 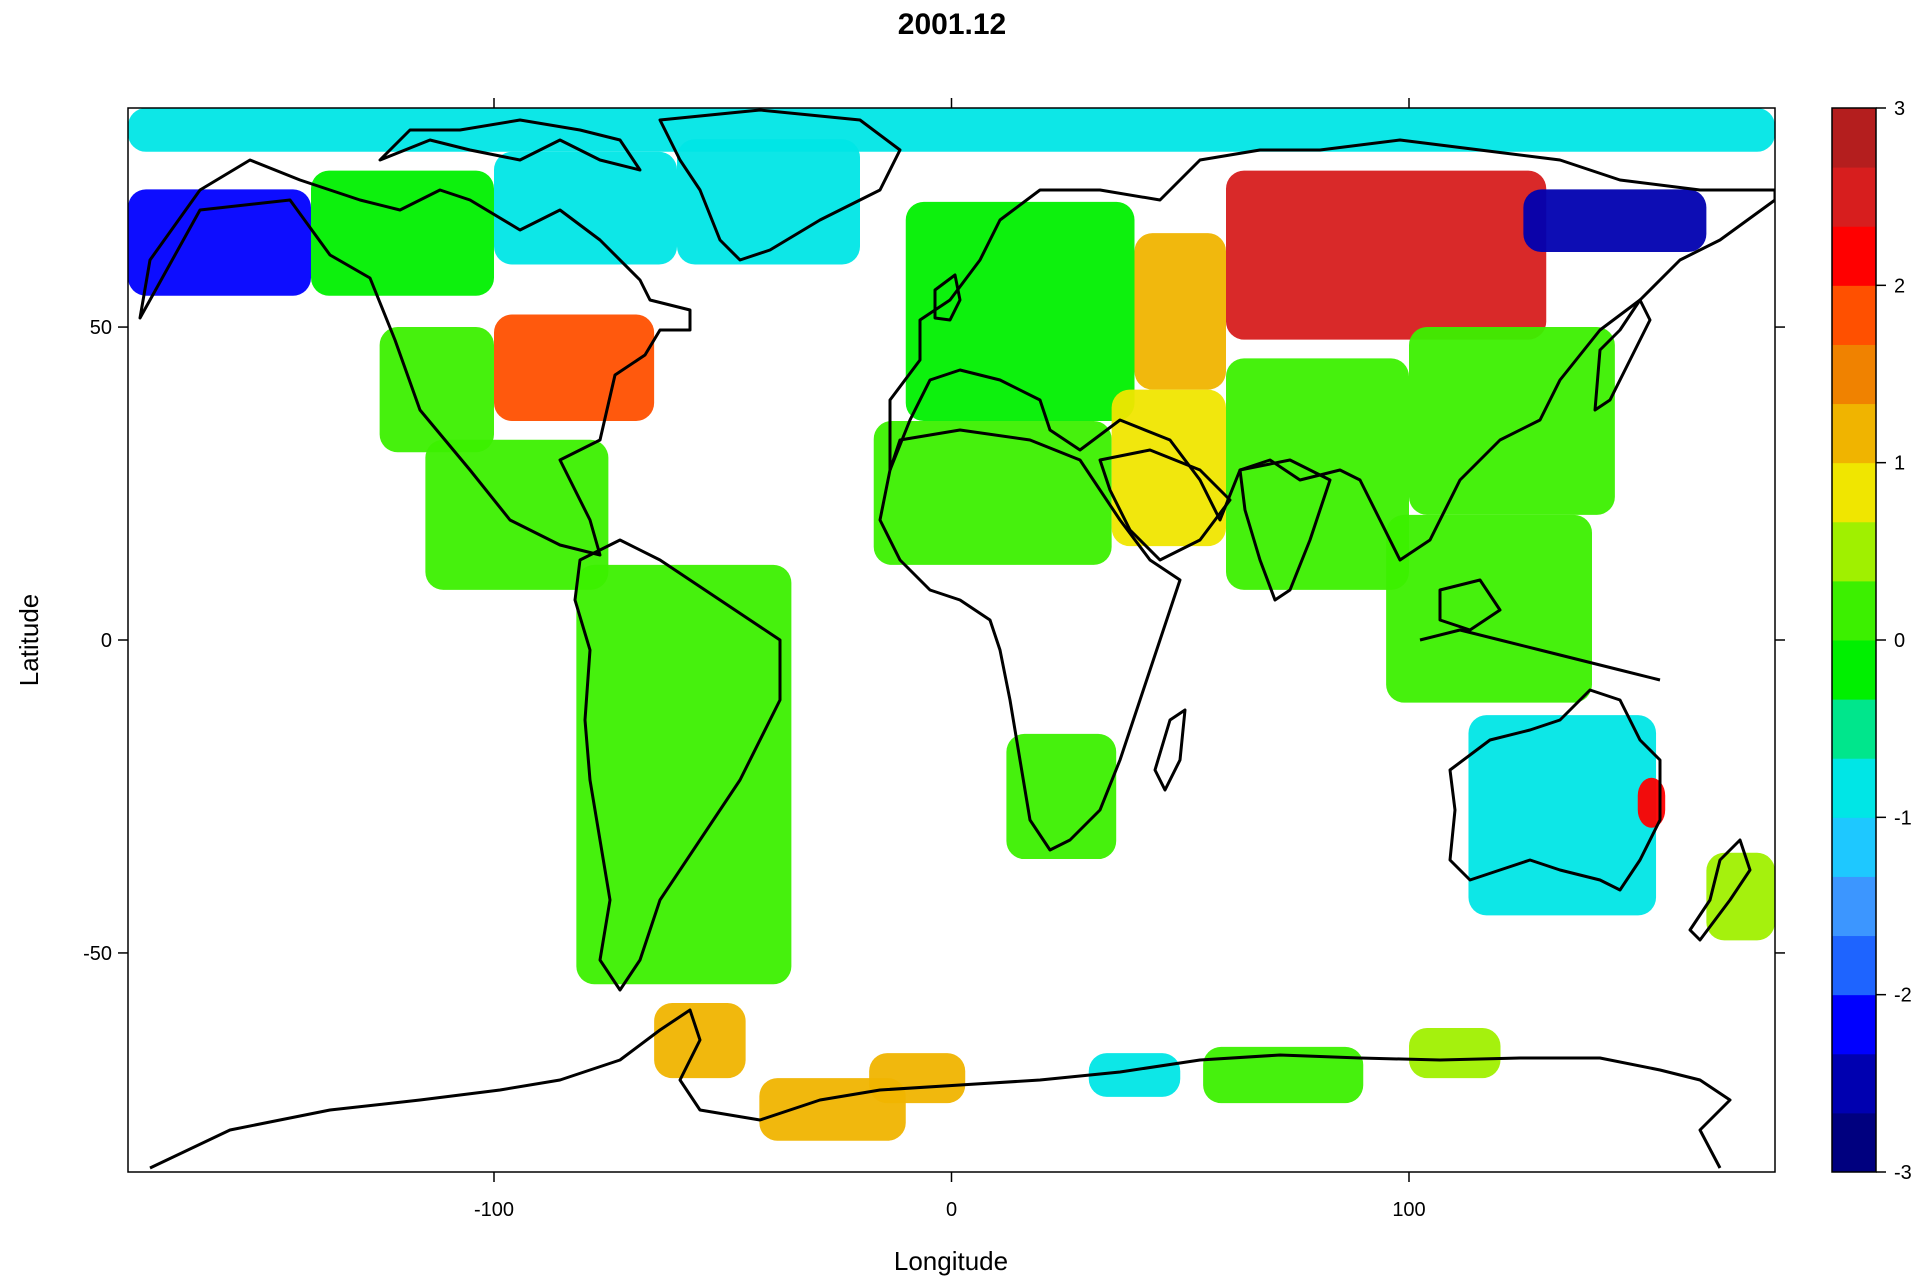 I want to click on madagascar-outline, so click(x=1170, y=750).